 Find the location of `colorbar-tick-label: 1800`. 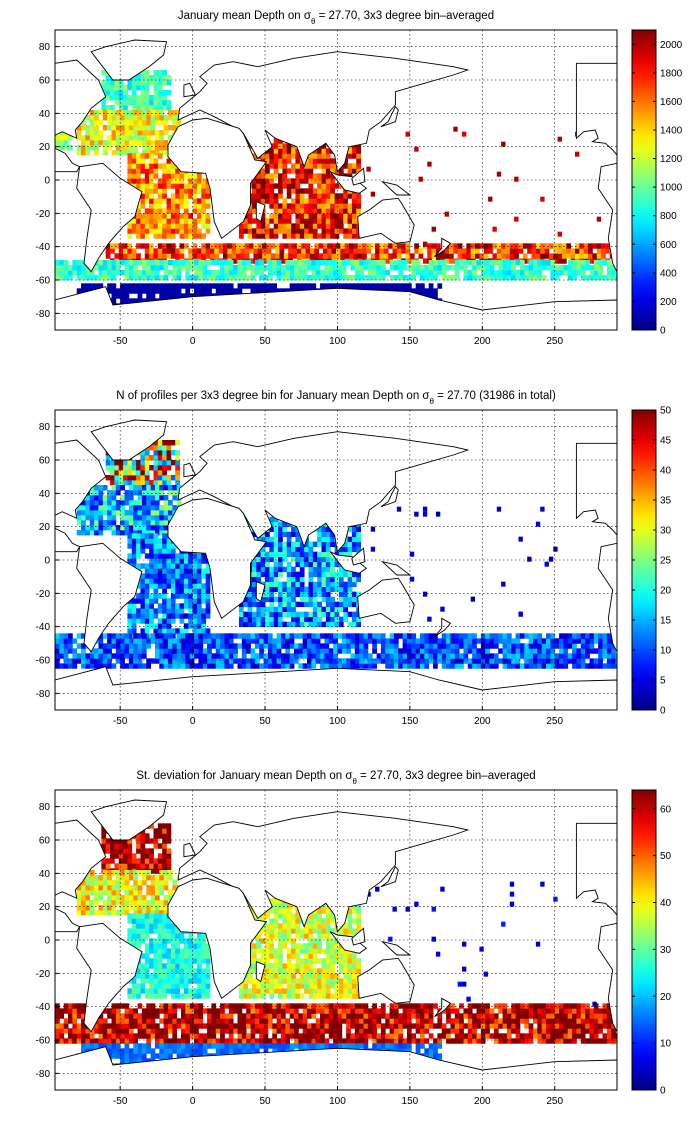

colorbar-tick-label: 1800 is located at coordinates (671, 73).